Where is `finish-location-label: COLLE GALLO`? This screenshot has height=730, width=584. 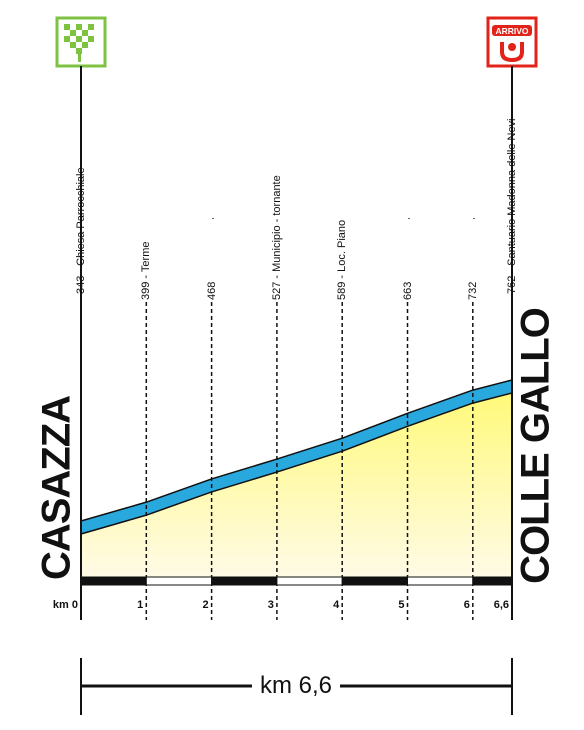
finish-location-label: COLLE GALLO is located at coordinates (535, 446).